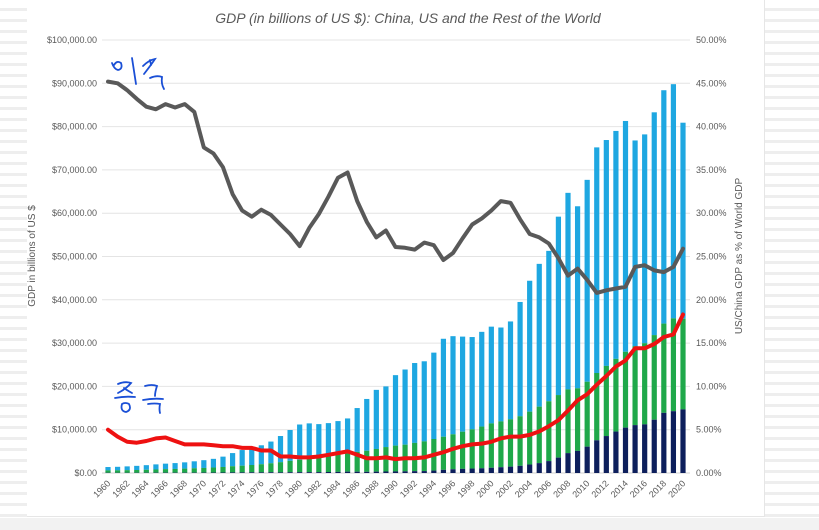 The height and width of the screenshot is (530, 819). What do you see at coordinates (600, 488) in the screenshot?
I see `x-tick-label: 2012` at bounding box center [600, 488].